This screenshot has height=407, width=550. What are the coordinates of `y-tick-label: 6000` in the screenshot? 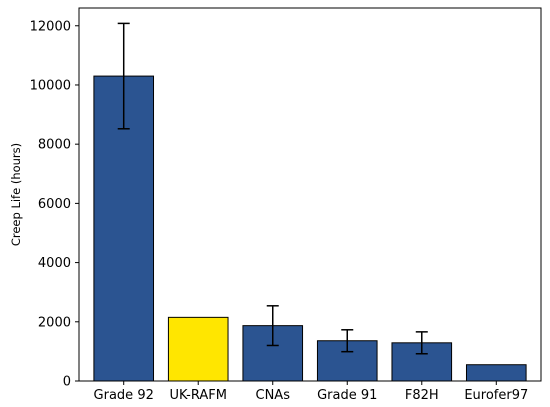 It's located at (54, 204).